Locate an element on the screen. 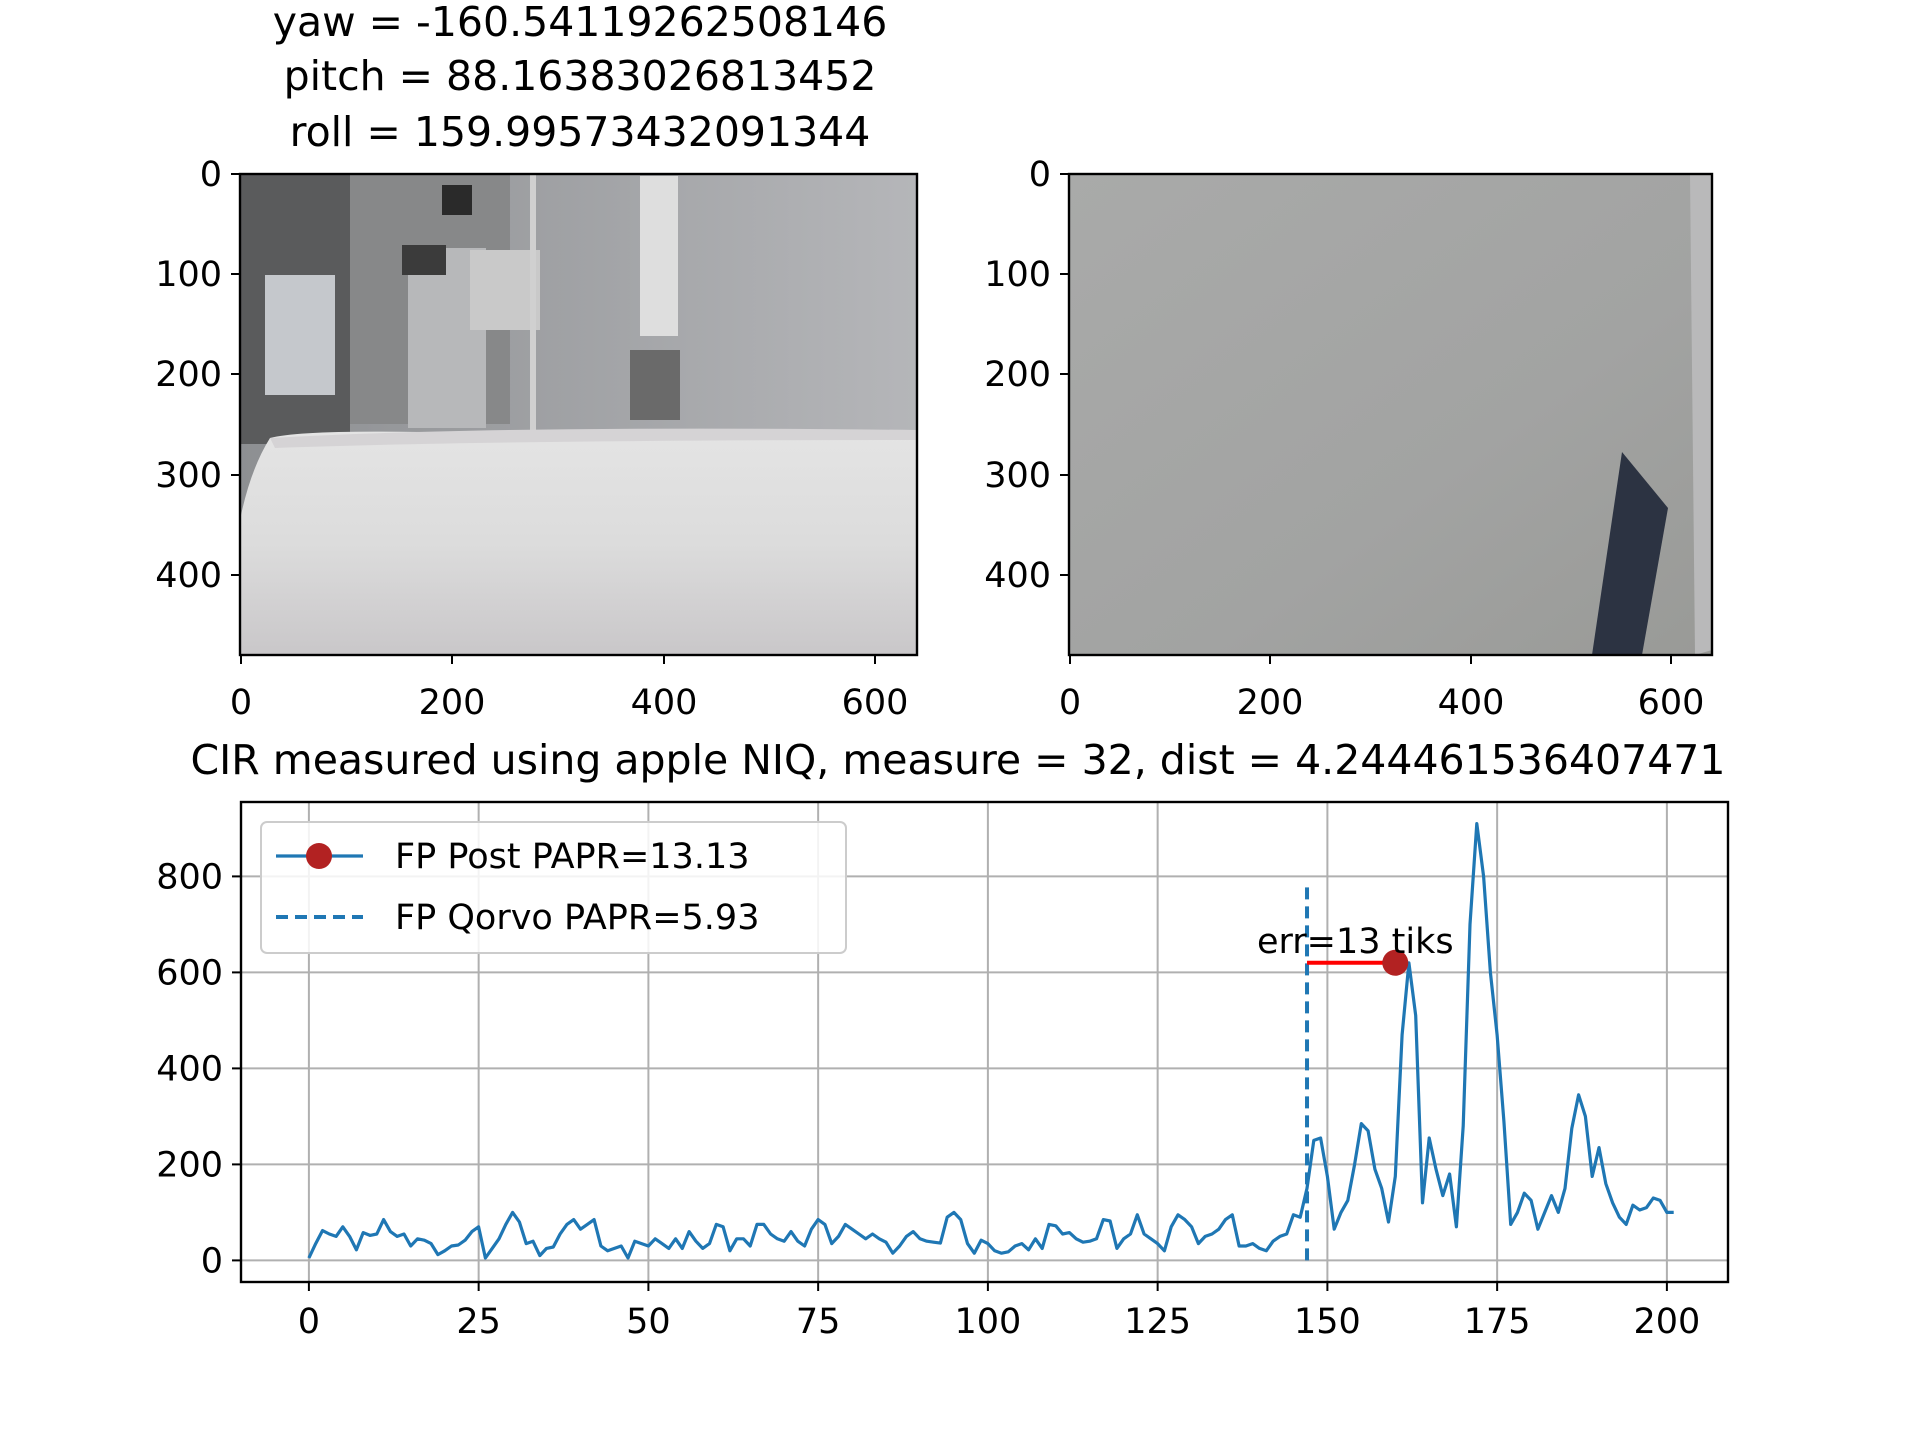 This screenshot has height=1440, width=1920. x-tick-label: 25 is located at coordinates (478, 1322).